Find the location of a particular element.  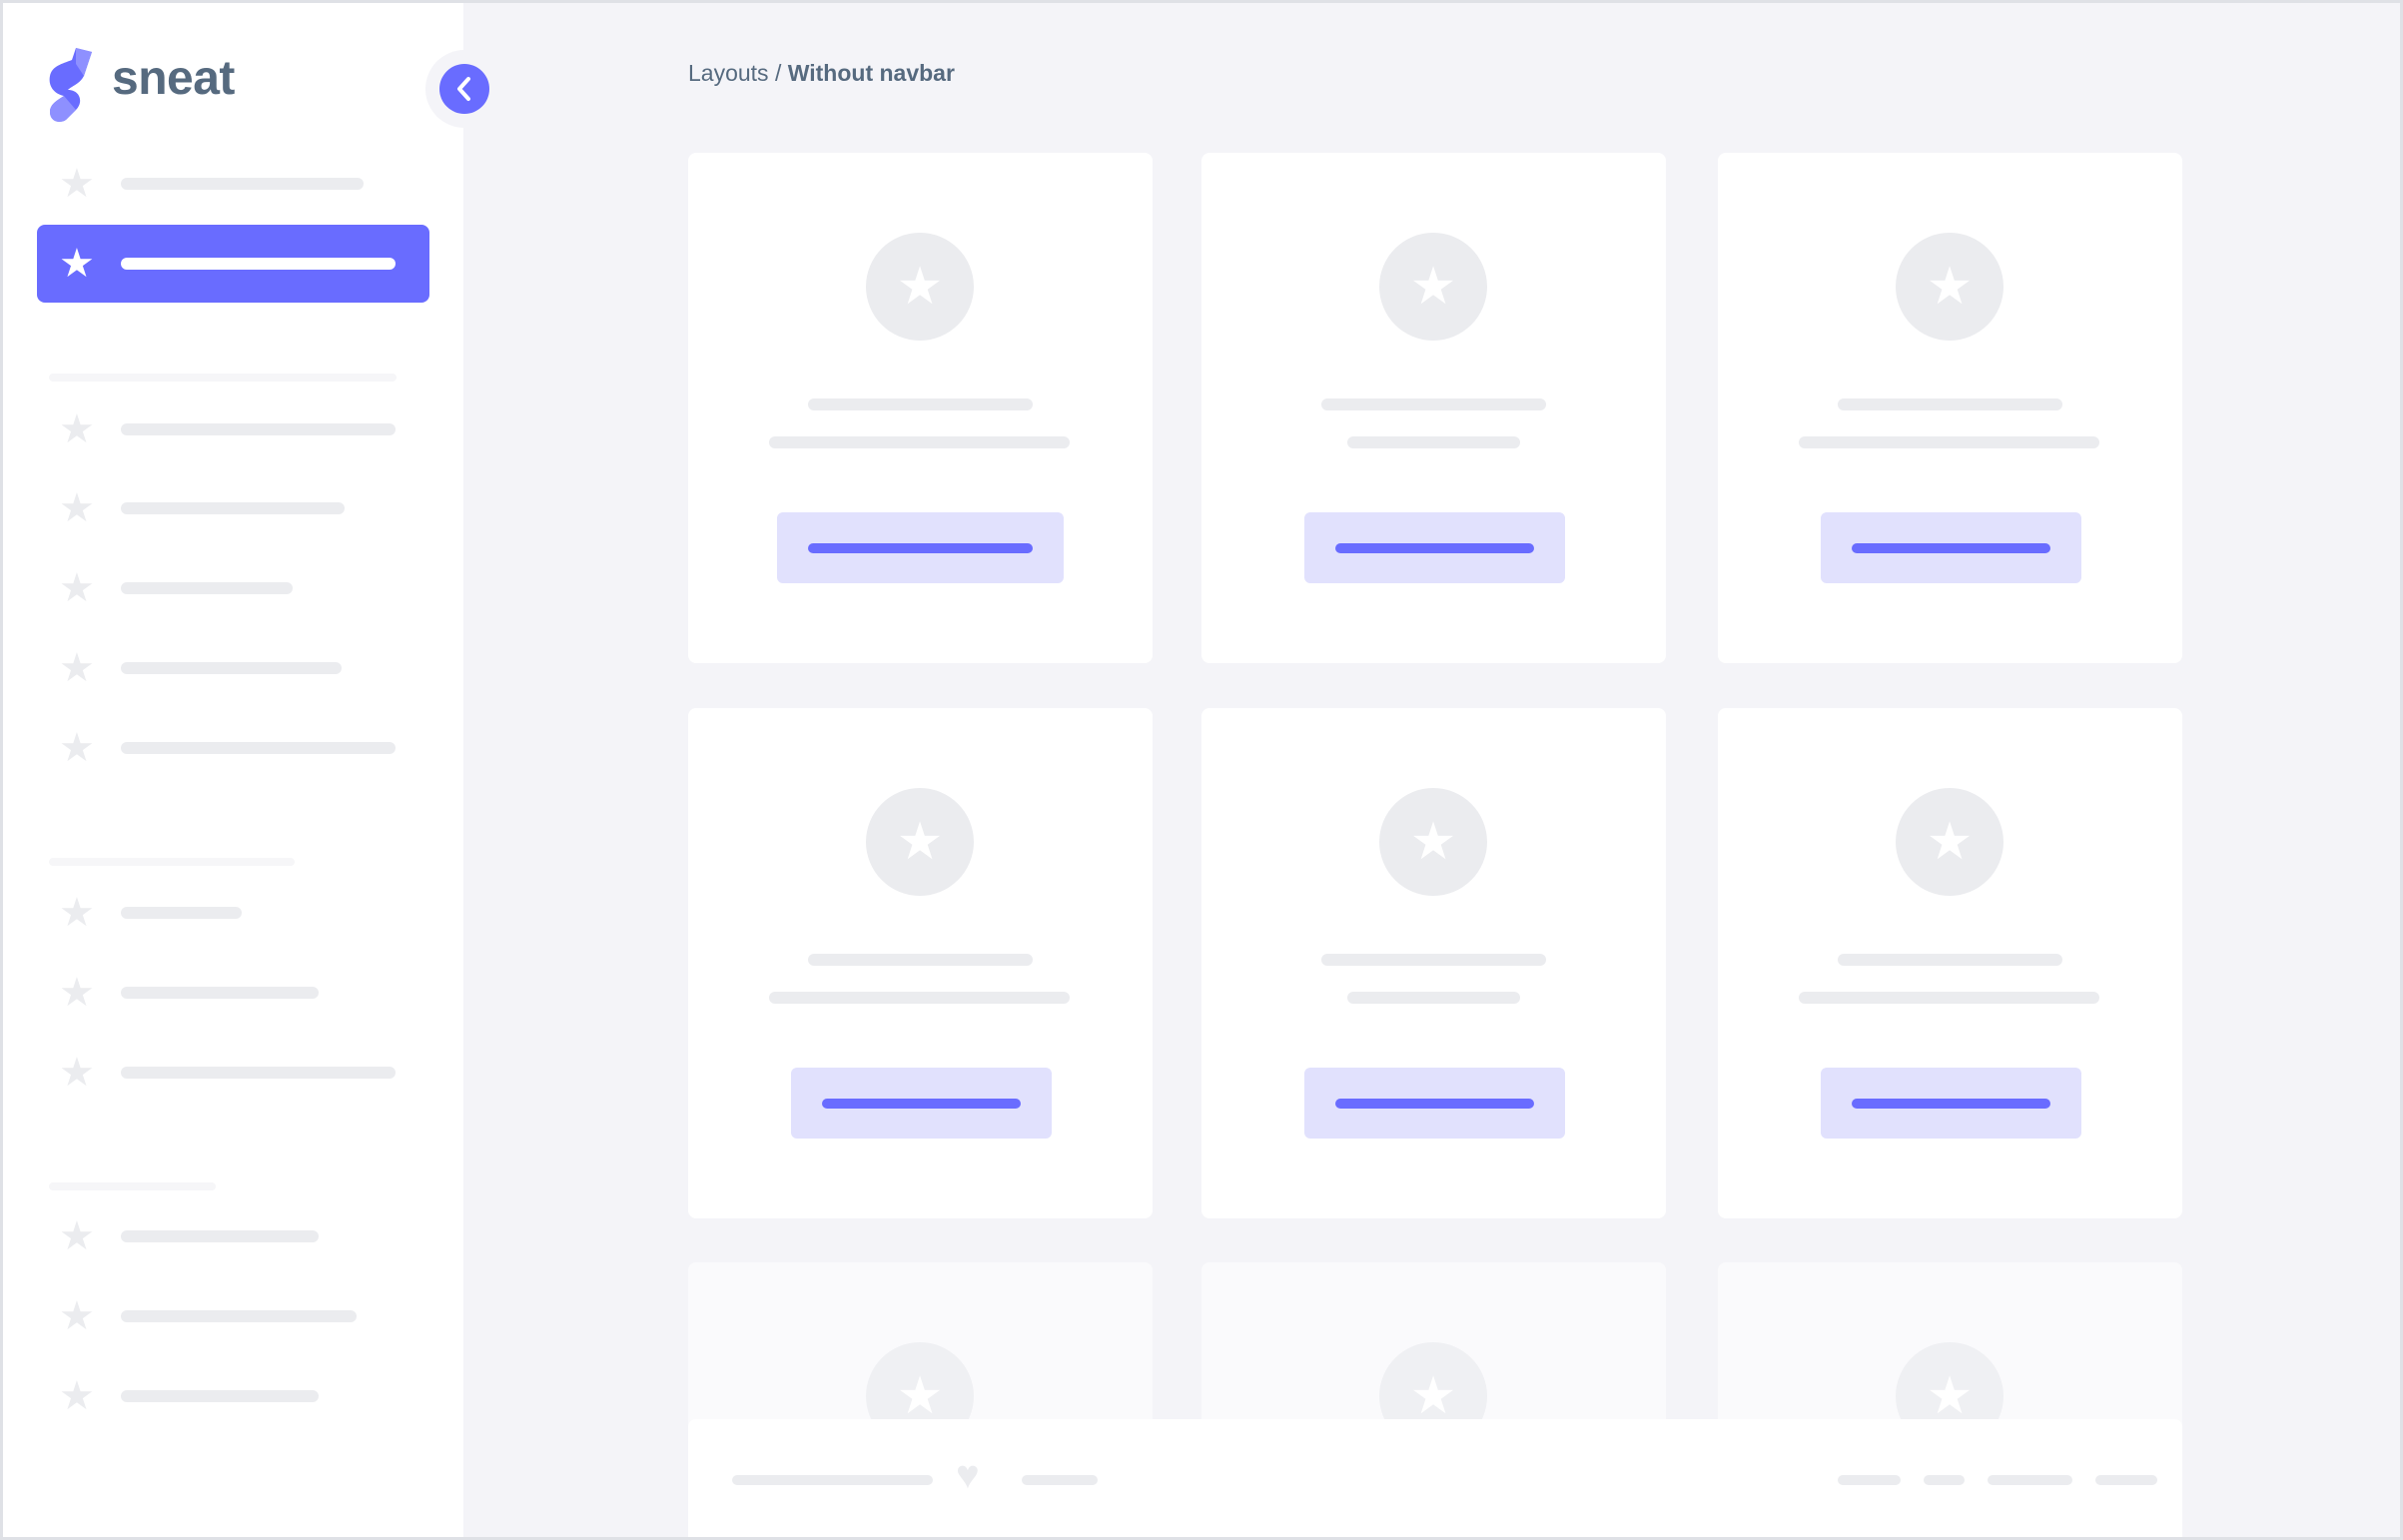

brand-name: sneat is located at coordinates (173, 78).